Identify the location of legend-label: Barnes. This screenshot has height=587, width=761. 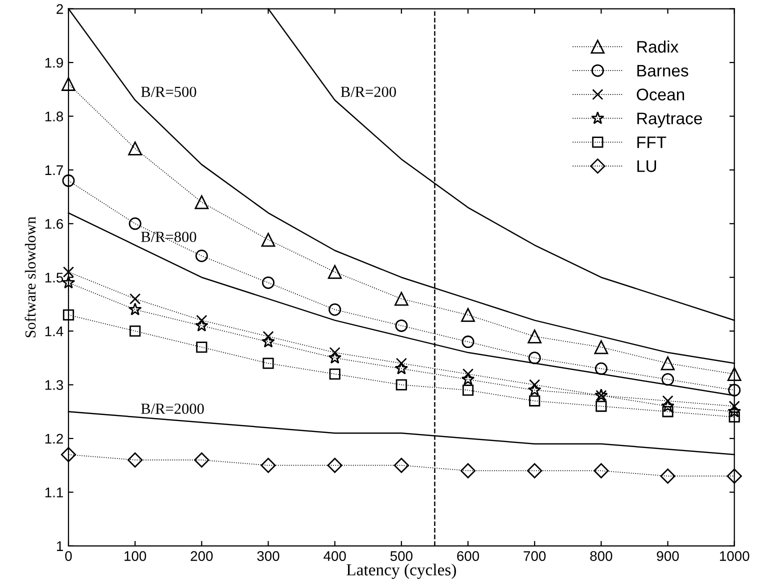
(662, 70).